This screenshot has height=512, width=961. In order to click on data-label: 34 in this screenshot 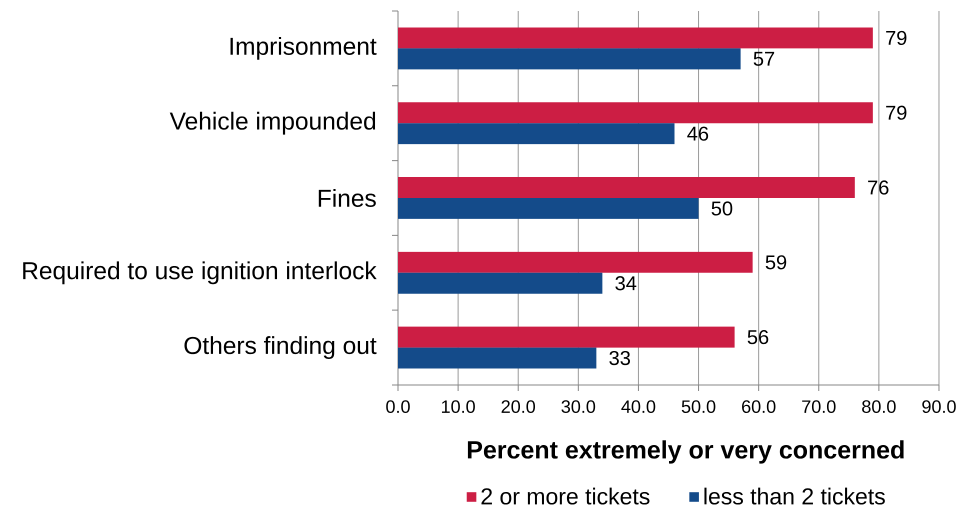, I will do `click(625, 283)`.